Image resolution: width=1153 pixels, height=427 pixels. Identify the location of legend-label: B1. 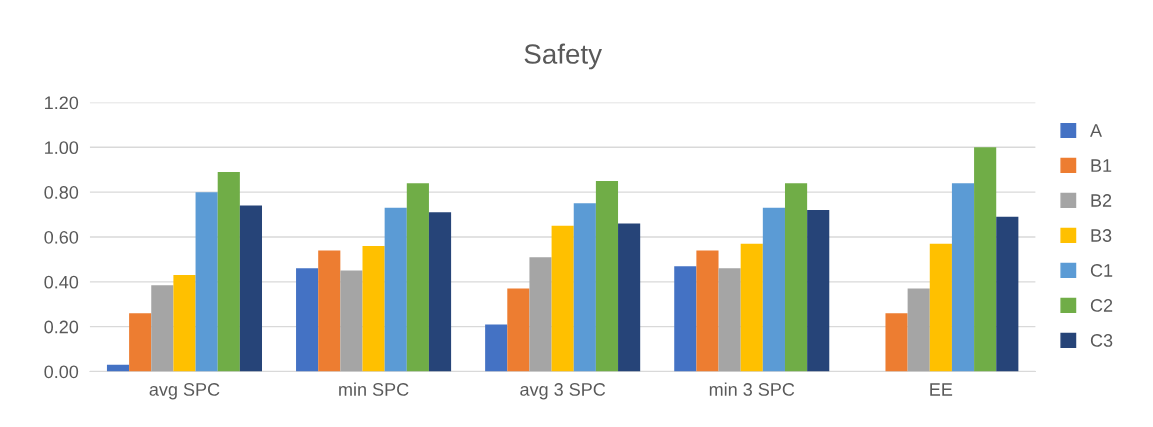
(1101, 165).